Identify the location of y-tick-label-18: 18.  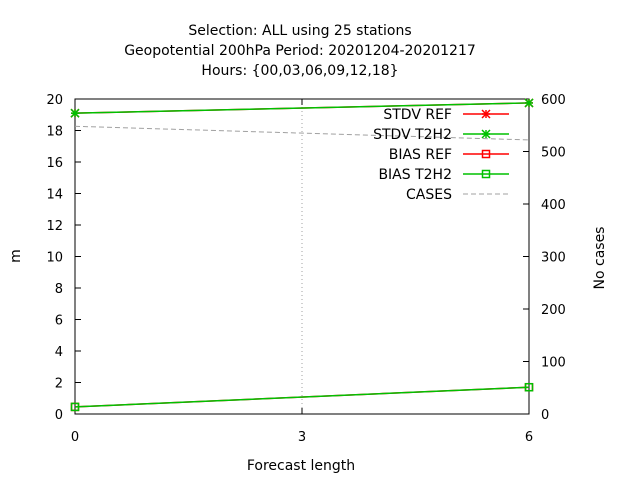
(54, 132).